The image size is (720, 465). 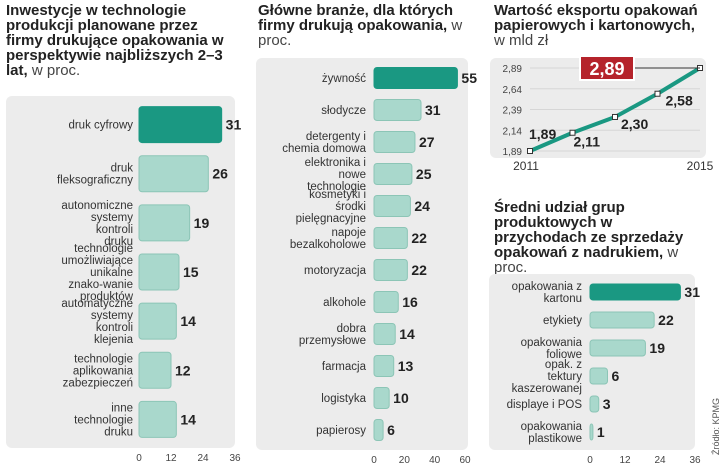 I want to click on category-label: foliowe, so click(x=564, y=355).